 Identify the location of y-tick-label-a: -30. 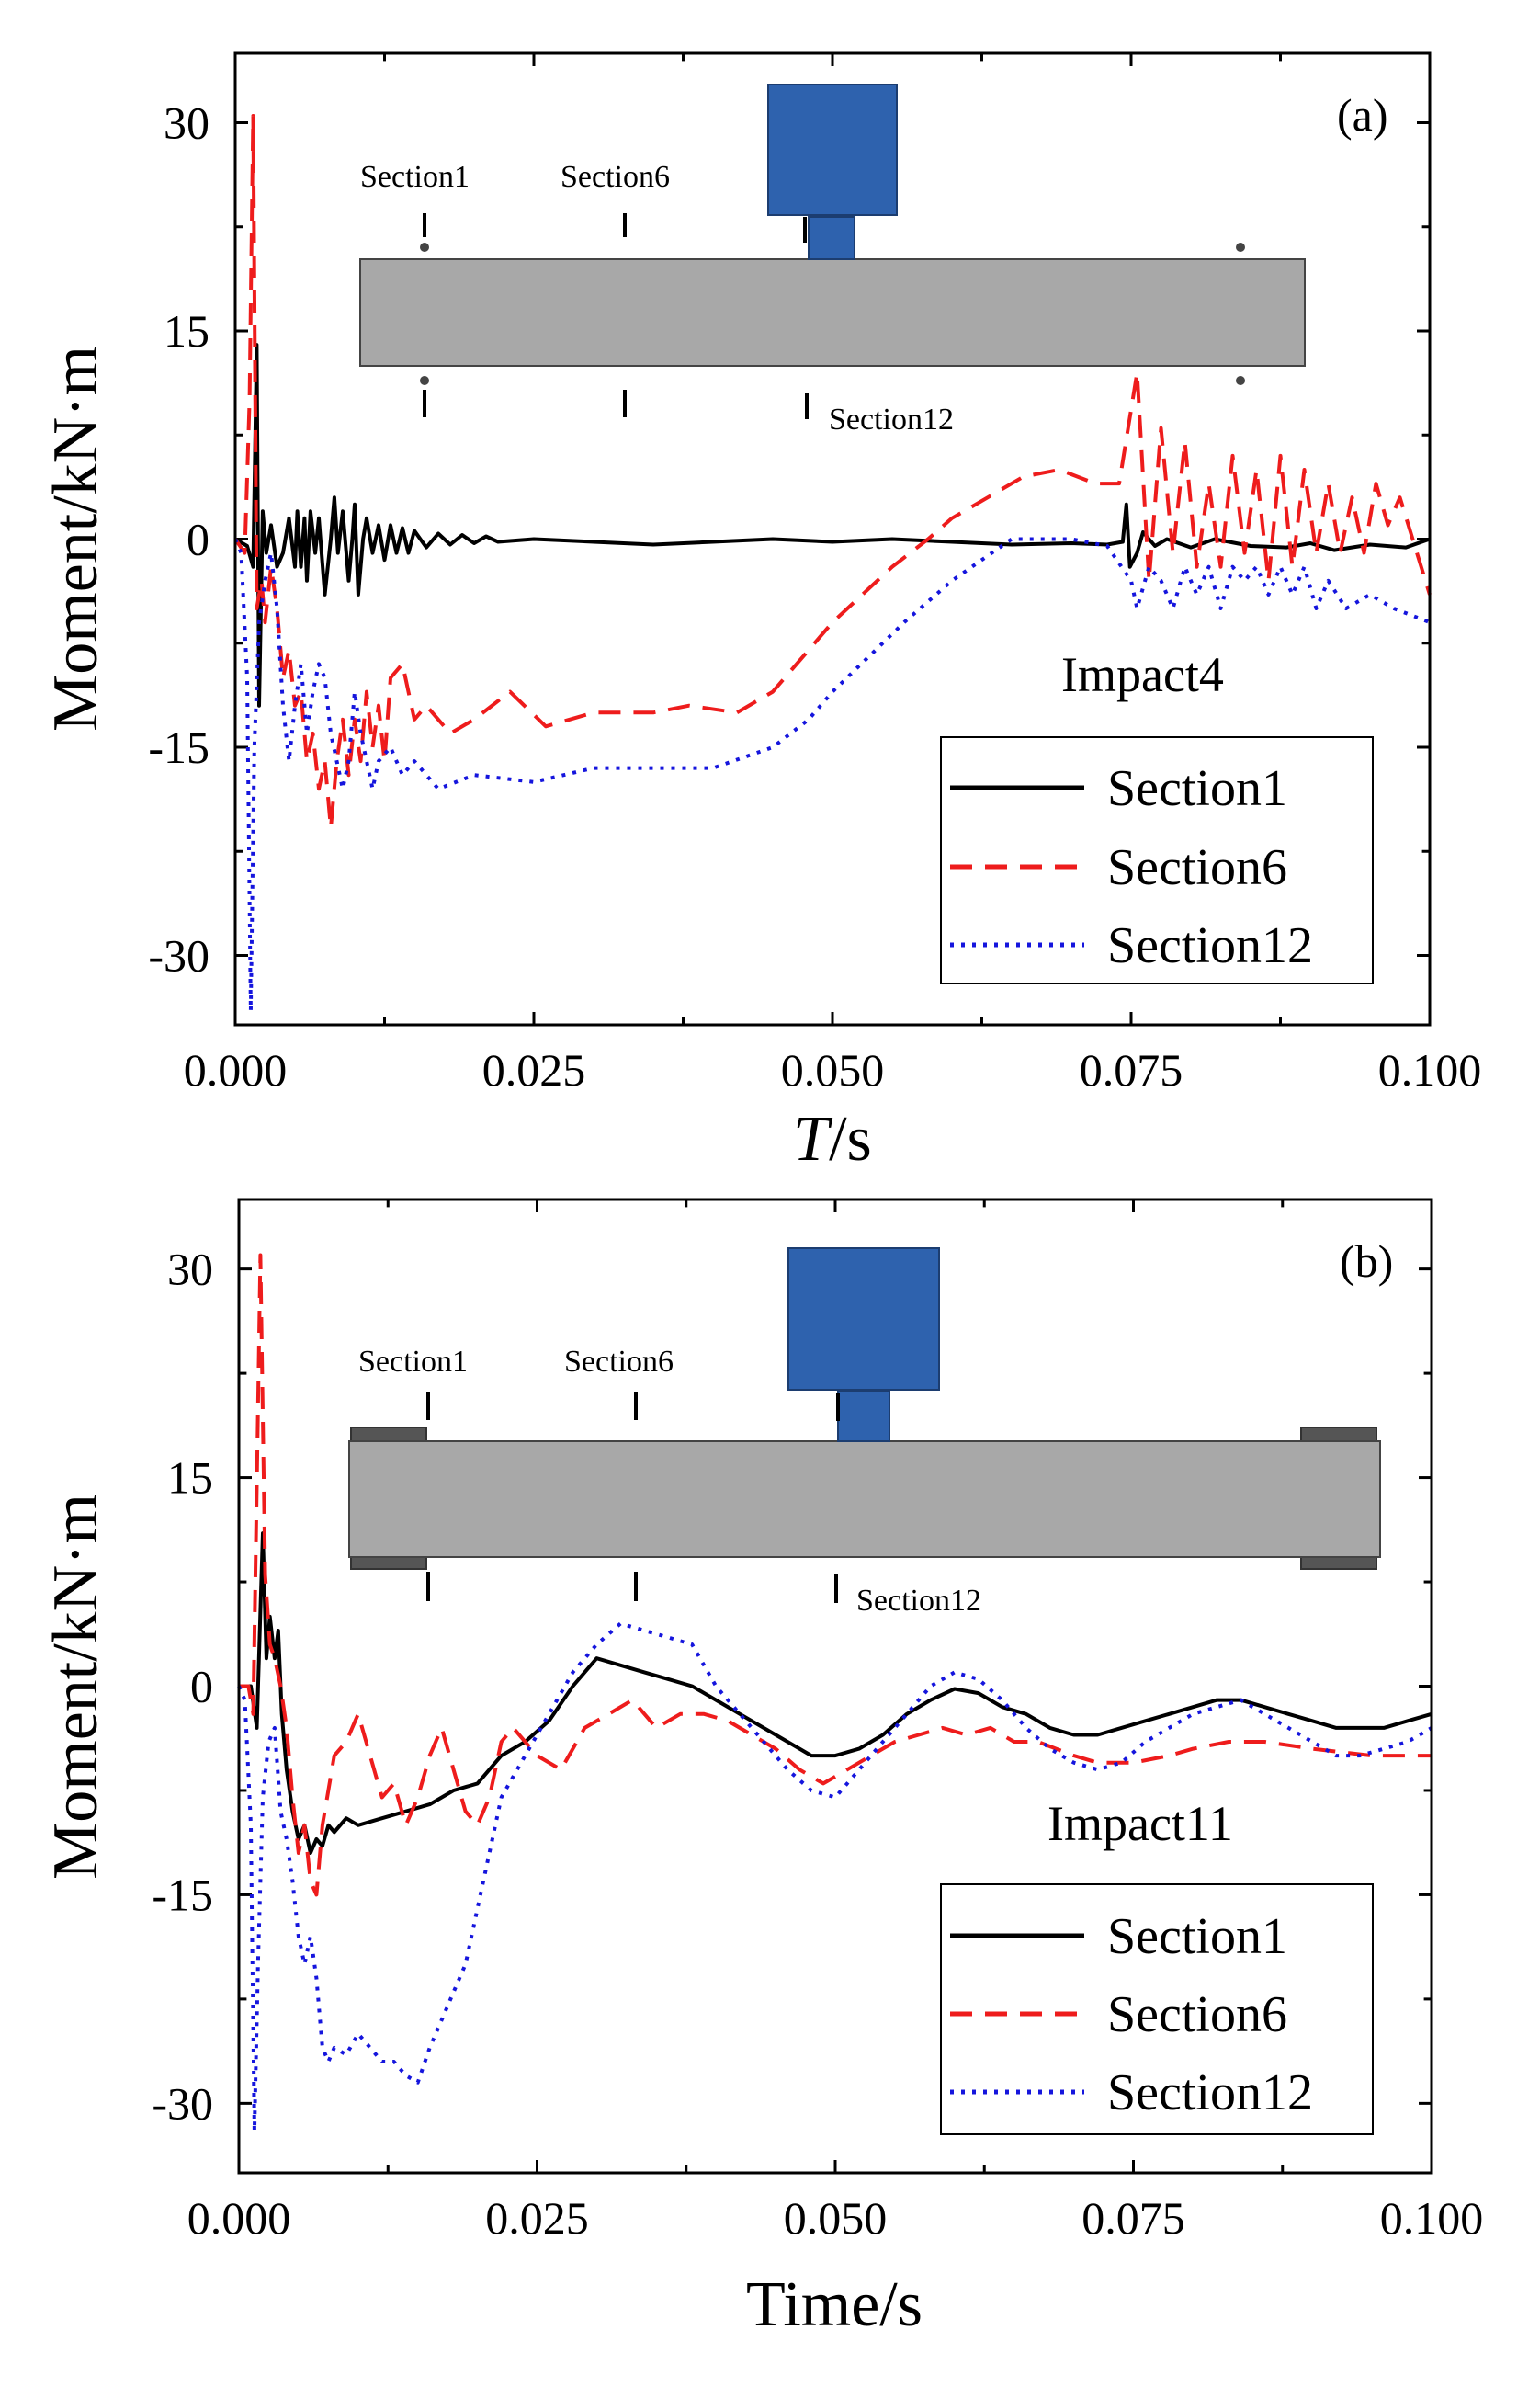
(178, 956).